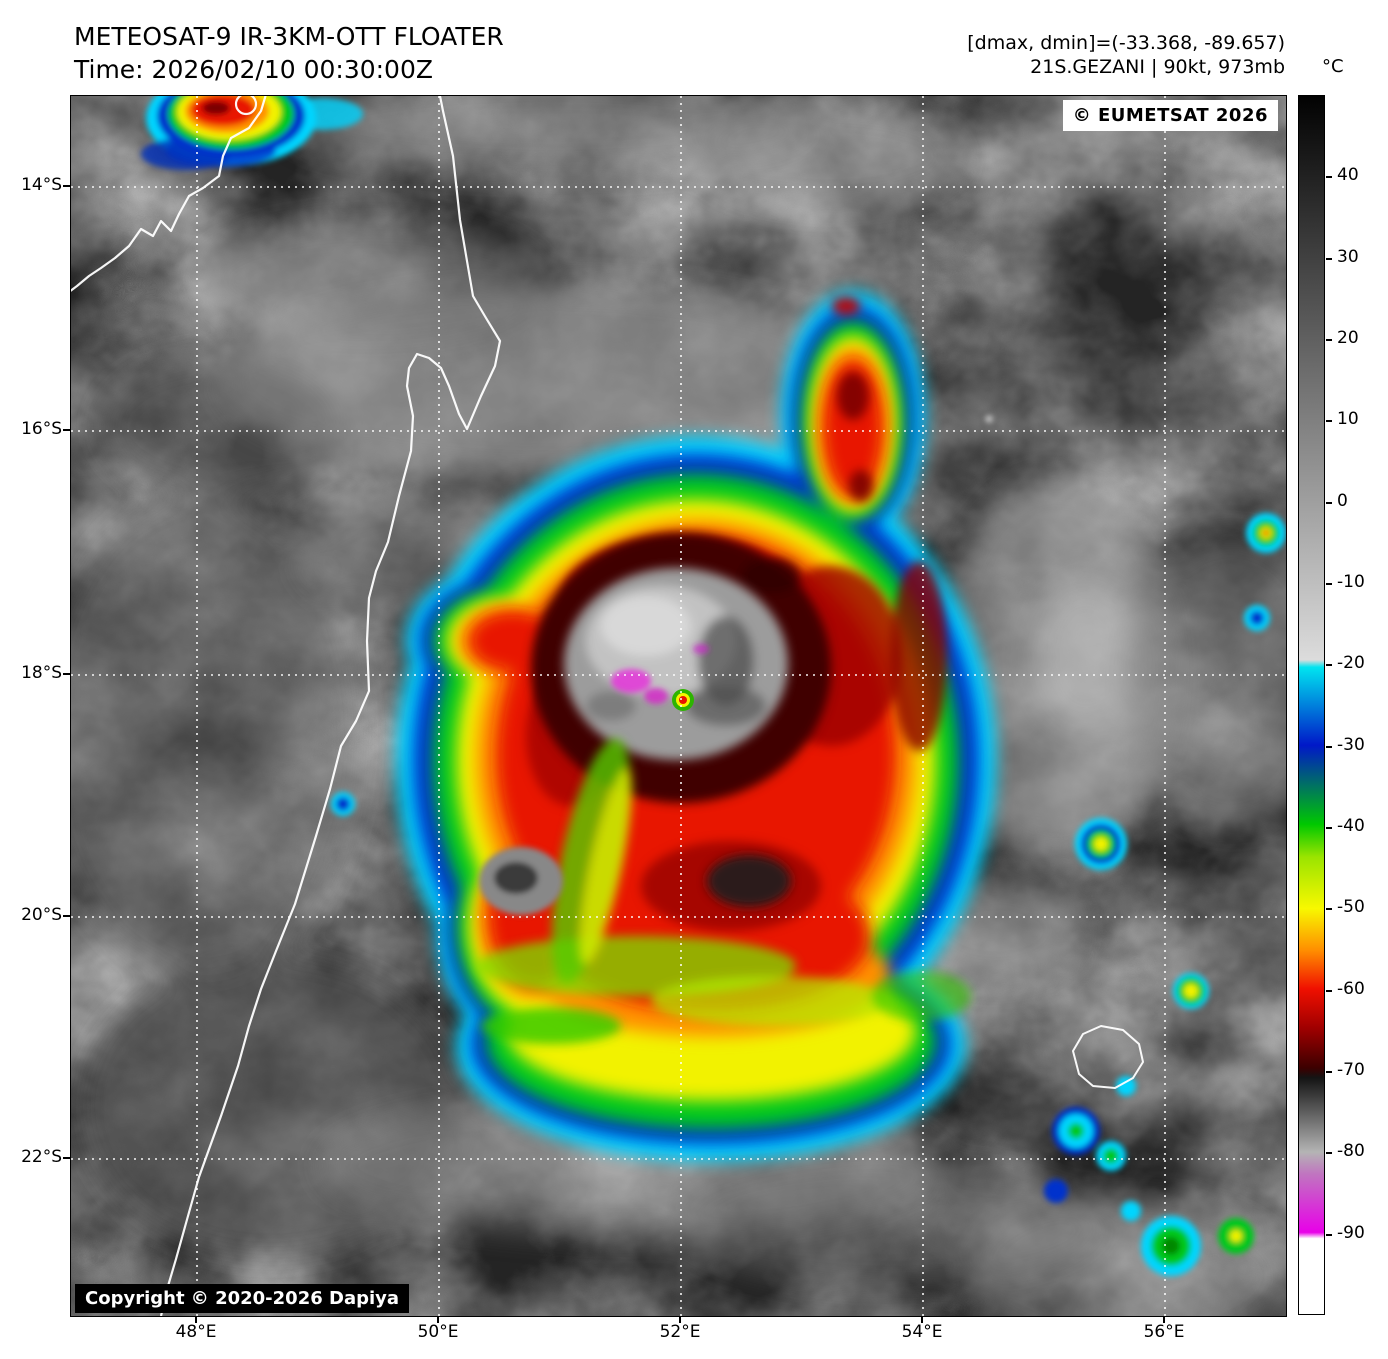 The height and width of the screenshot is (1359, 1388). What do you see at coordinates (1351, 745) in the screenshot?
I see `colorbar-label--30: -30` at bounding box center [1351, 745].